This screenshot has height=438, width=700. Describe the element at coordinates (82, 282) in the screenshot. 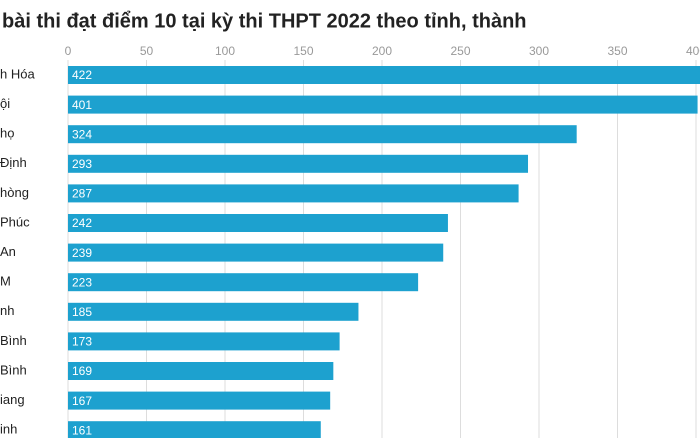

I see `value-label: 223` at that location.